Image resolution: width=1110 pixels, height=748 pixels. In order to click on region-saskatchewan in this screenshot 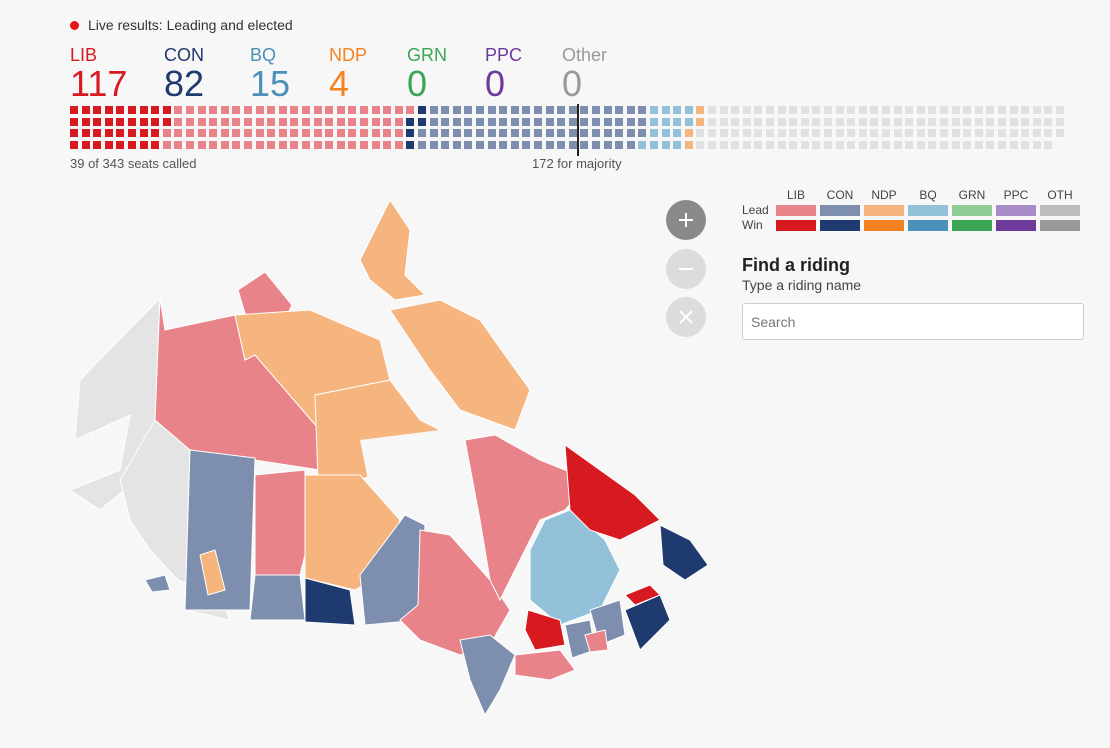, I will do `click(280, 522)`.